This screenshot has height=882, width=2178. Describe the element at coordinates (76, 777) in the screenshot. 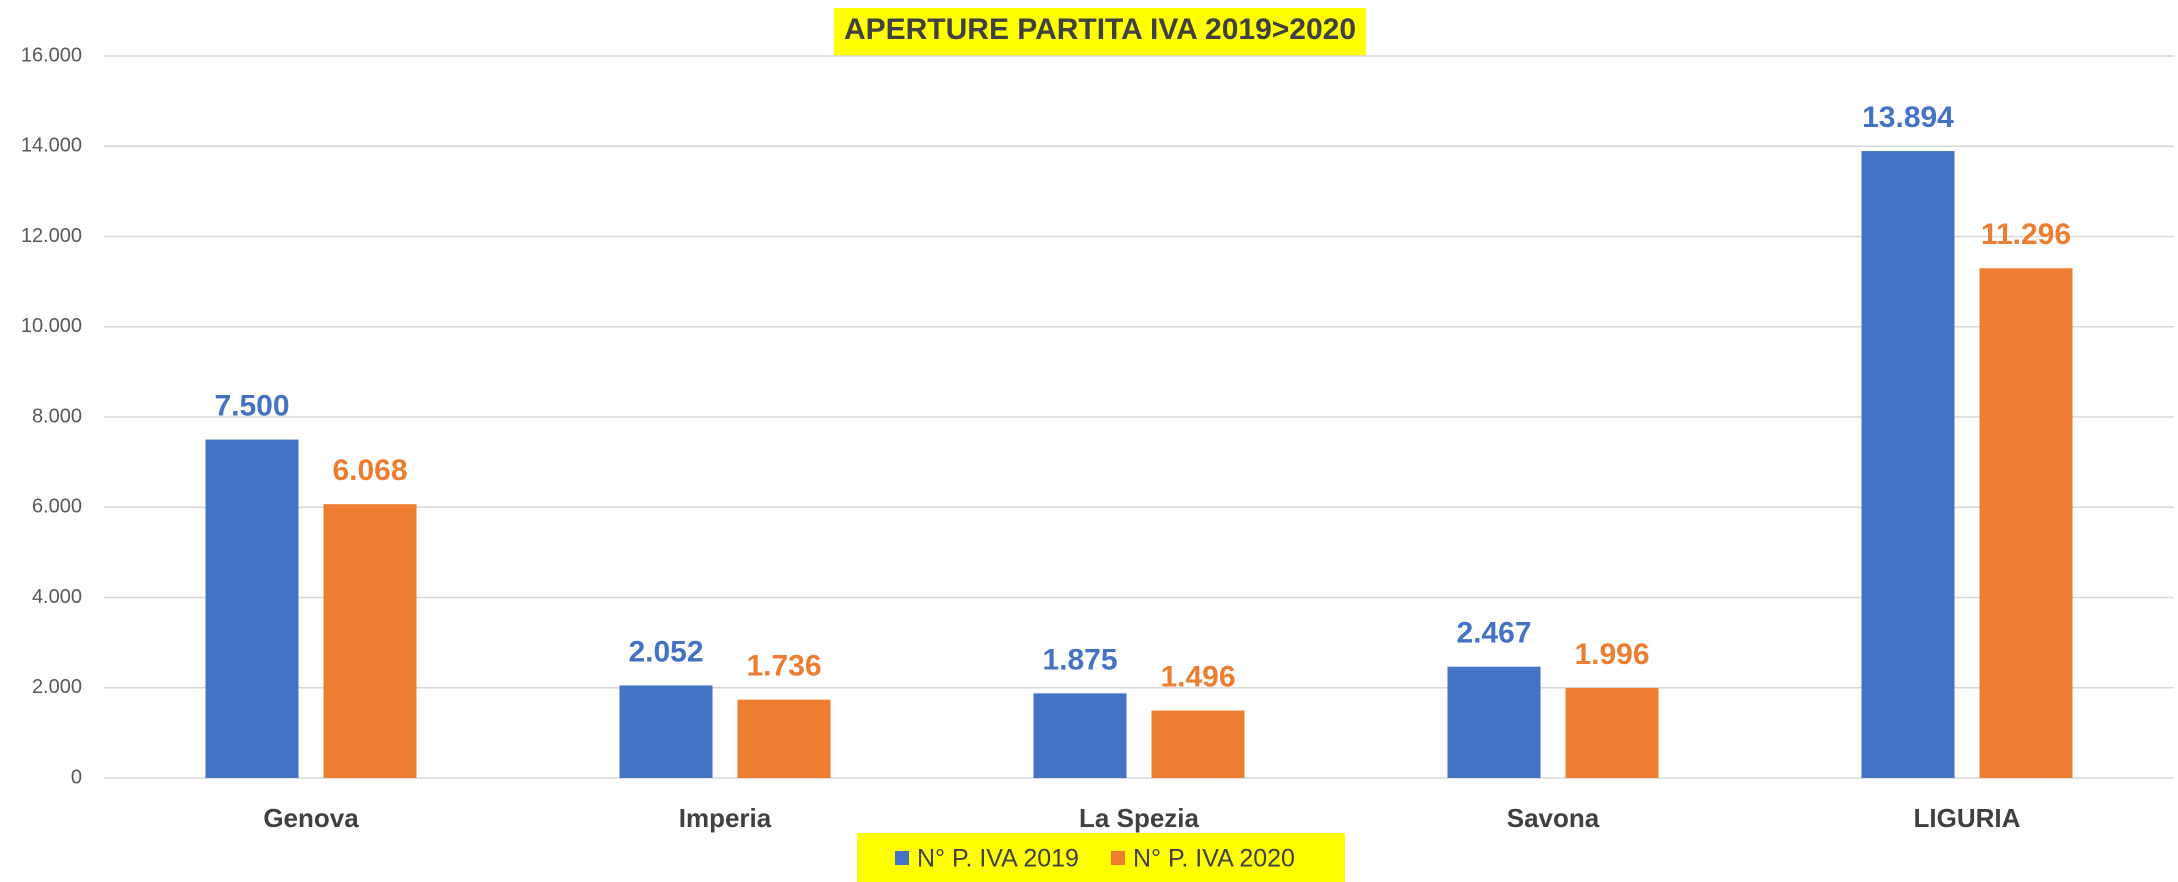

I see `y-tick-label: 0` at that location.